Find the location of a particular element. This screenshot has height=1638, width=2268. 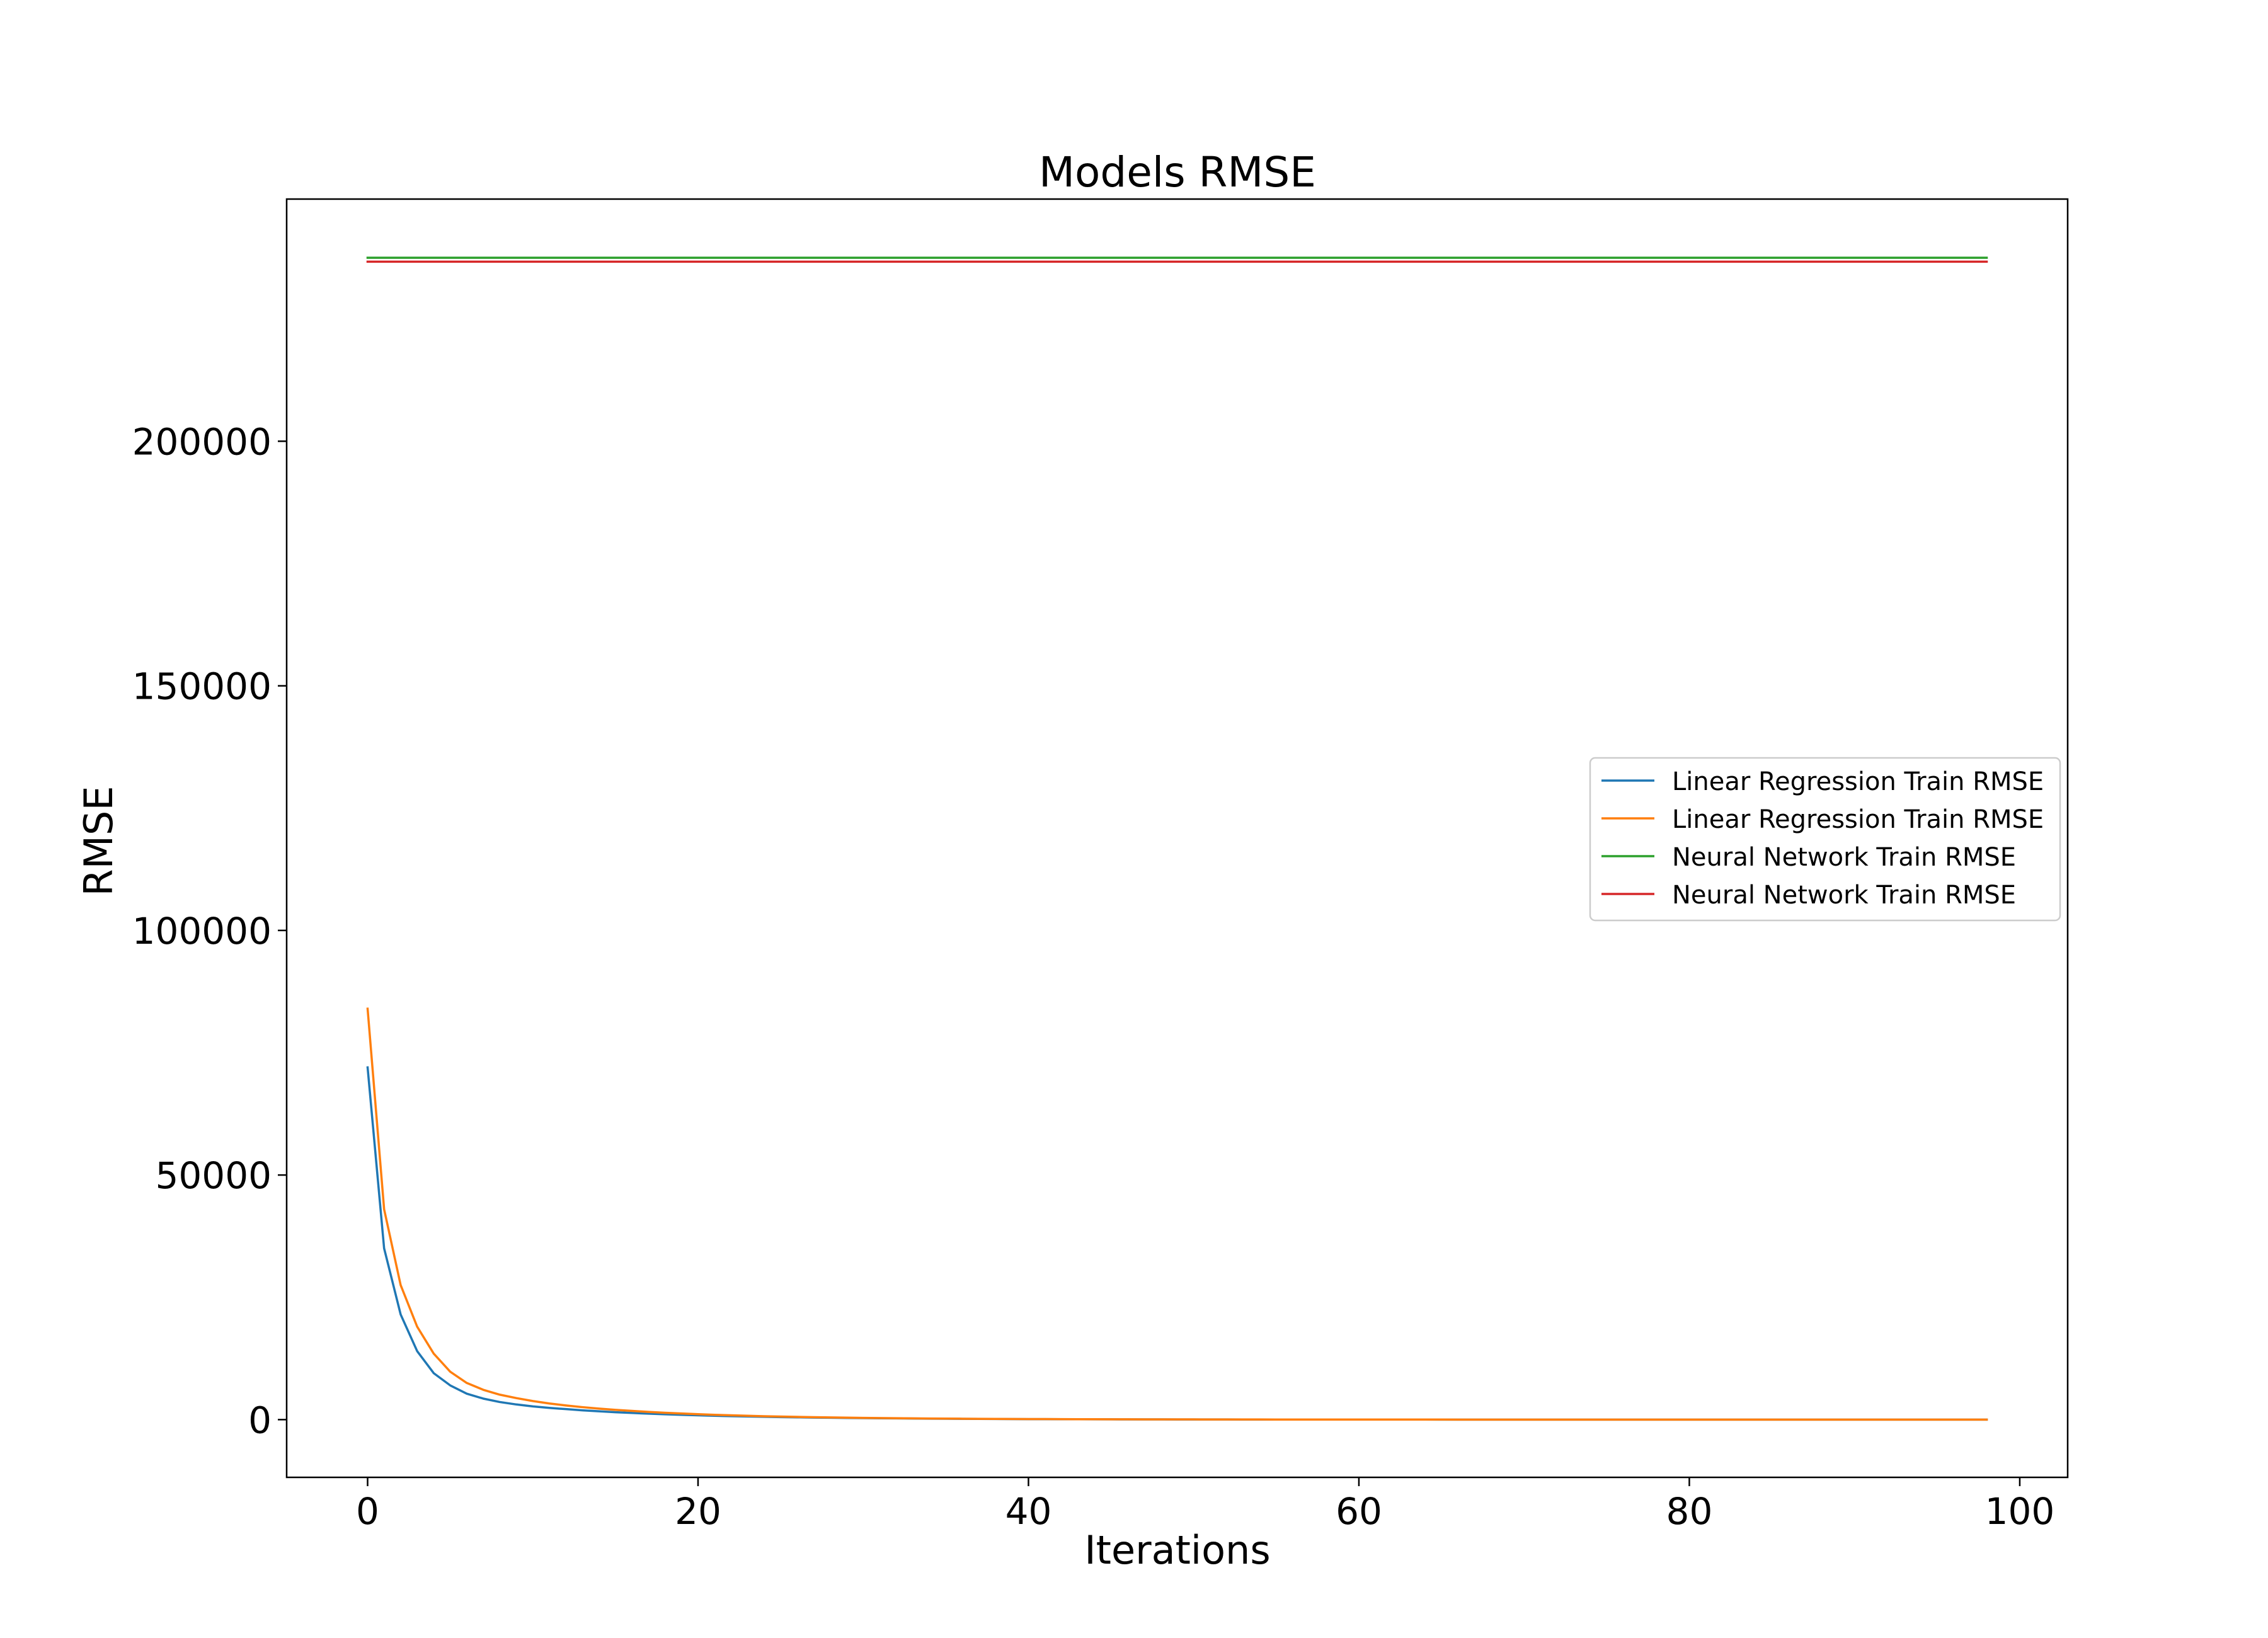

x-axis-ticks: 0 20 40 60 80 100 is located at coordinates (1205, 1505).